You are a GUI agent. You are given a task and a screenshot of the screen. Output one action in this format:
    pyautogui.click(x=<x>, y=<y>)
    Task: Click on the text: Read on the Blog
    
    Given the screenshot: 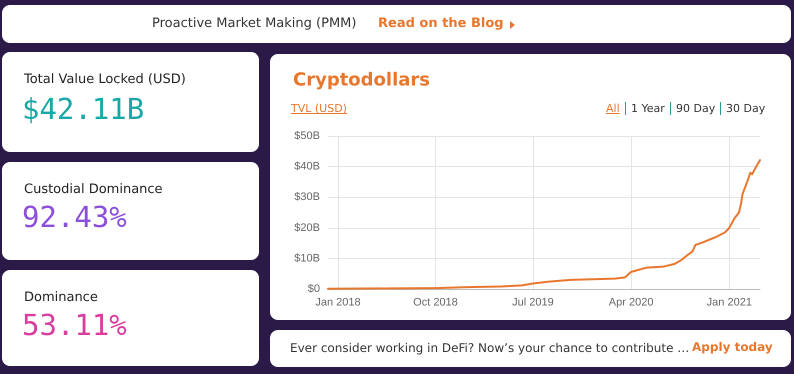 What is the action you would take?
    pyautogui.click(x=441, y=23)
    